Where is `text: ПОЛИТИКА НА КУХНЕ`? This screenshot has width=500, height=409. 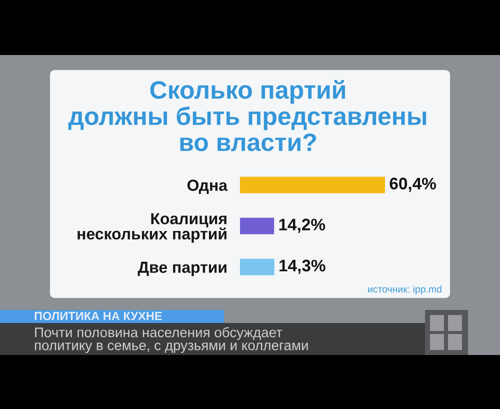 text: ПОЛИТИКА НА КУХНЕ is located at coordinates (98, 316).